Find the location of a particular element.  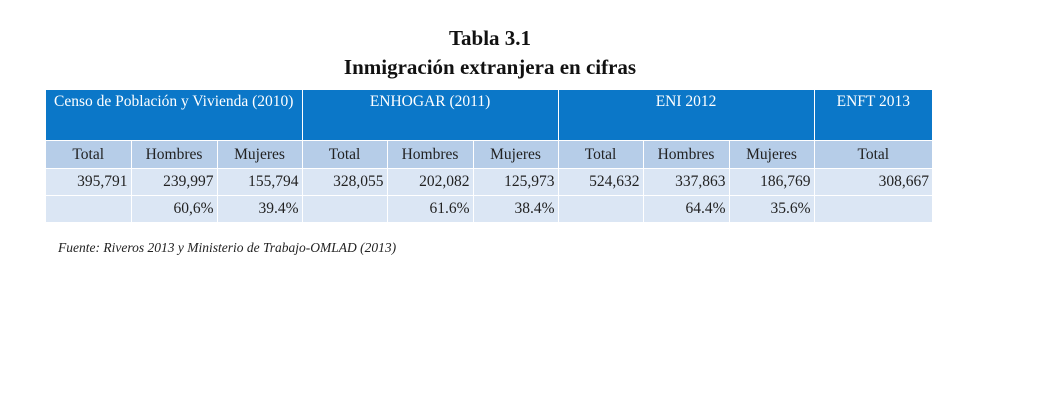

group-header-enhogar: ENHOGAR (2011) is located at coordinates (430, 115).